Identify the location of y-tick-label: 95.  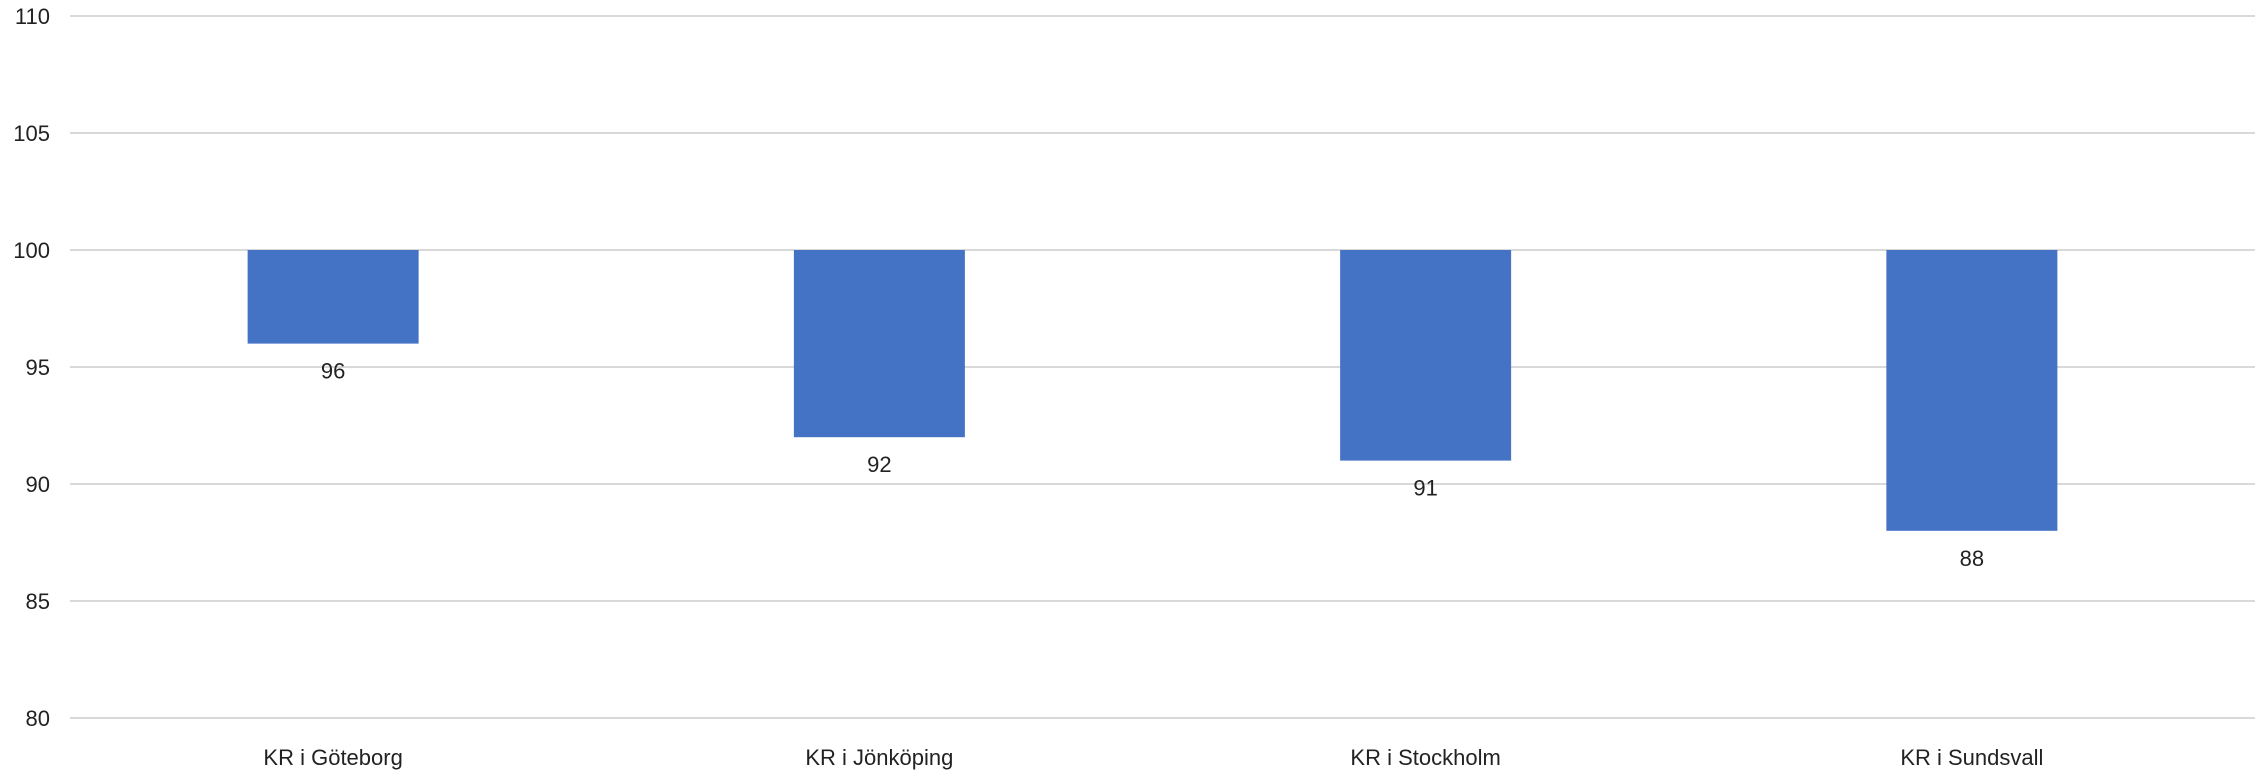
(38, 367).